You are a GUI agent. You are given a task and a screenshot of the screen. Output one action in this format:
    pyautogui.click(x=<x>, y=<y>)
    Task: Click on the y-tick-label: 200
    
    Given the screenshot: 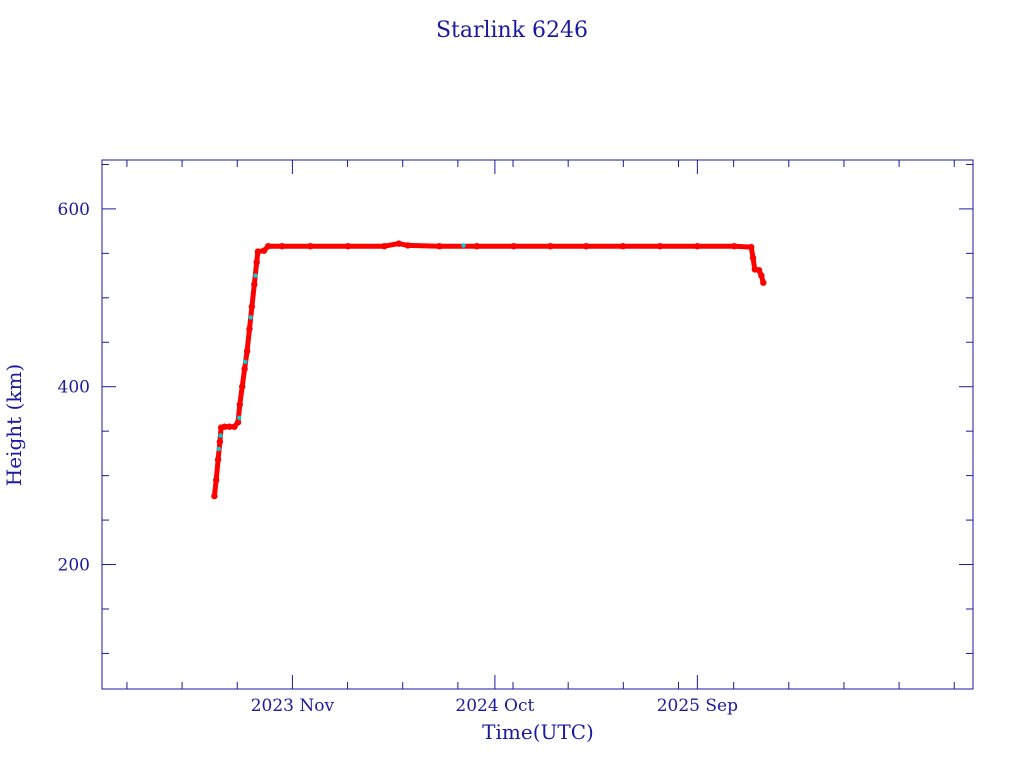 What is the action you would take?
    pyautogui.click(x=74, y=566)
    